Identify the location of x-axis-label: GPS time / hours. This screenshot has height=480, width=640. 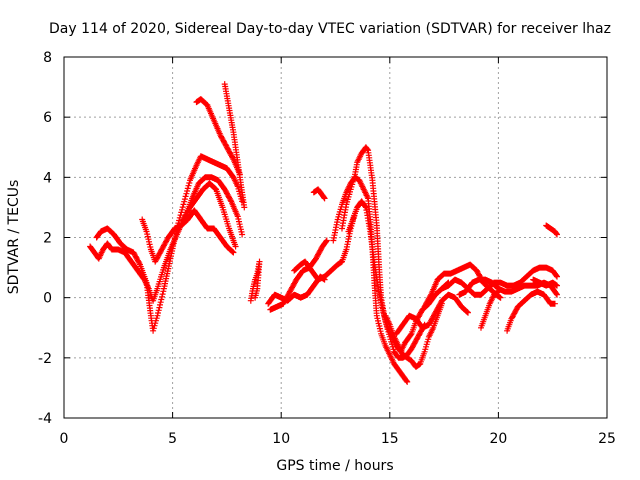
(334, 466).